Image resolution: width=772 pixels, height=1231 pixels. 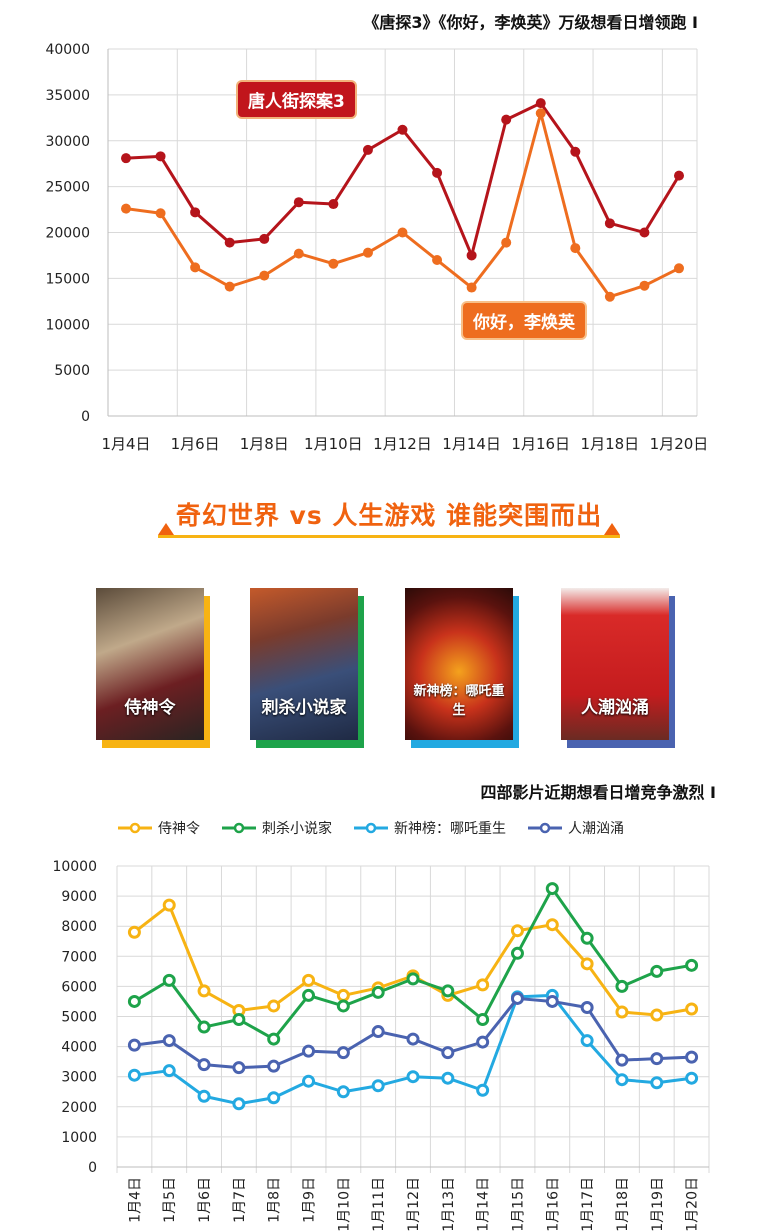 What do you see at coordinates (150, 664) in the screenshot?
I see `poster-image: 侍神令` at bounding box center [150, 664].